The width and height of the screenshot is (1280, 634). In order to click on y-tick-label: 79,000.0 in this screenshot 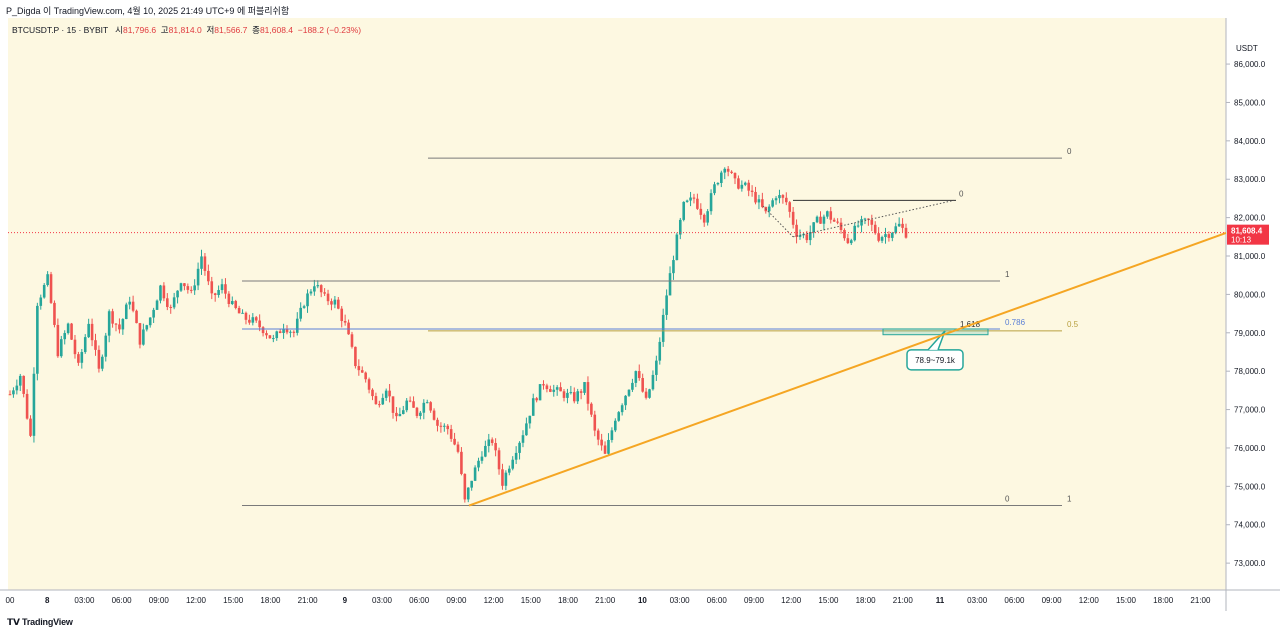, I will do `click(1250, 333)`.